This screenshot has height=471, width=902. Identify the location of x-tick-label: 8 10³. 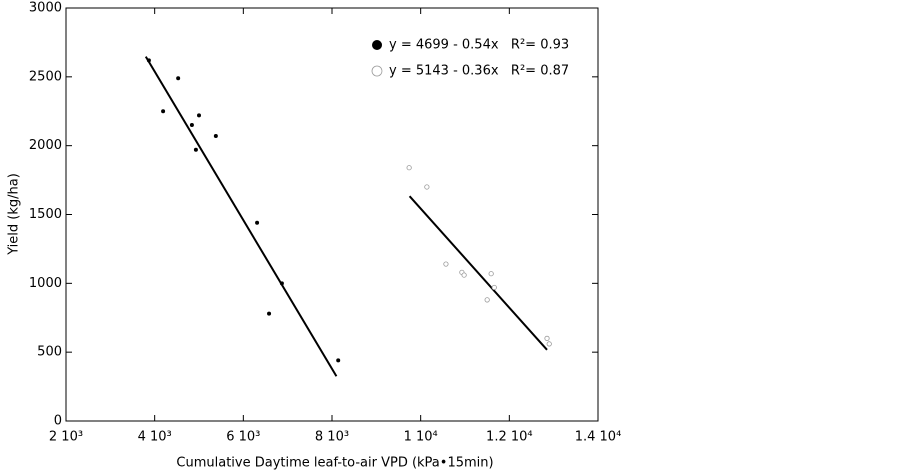
(332, 437).